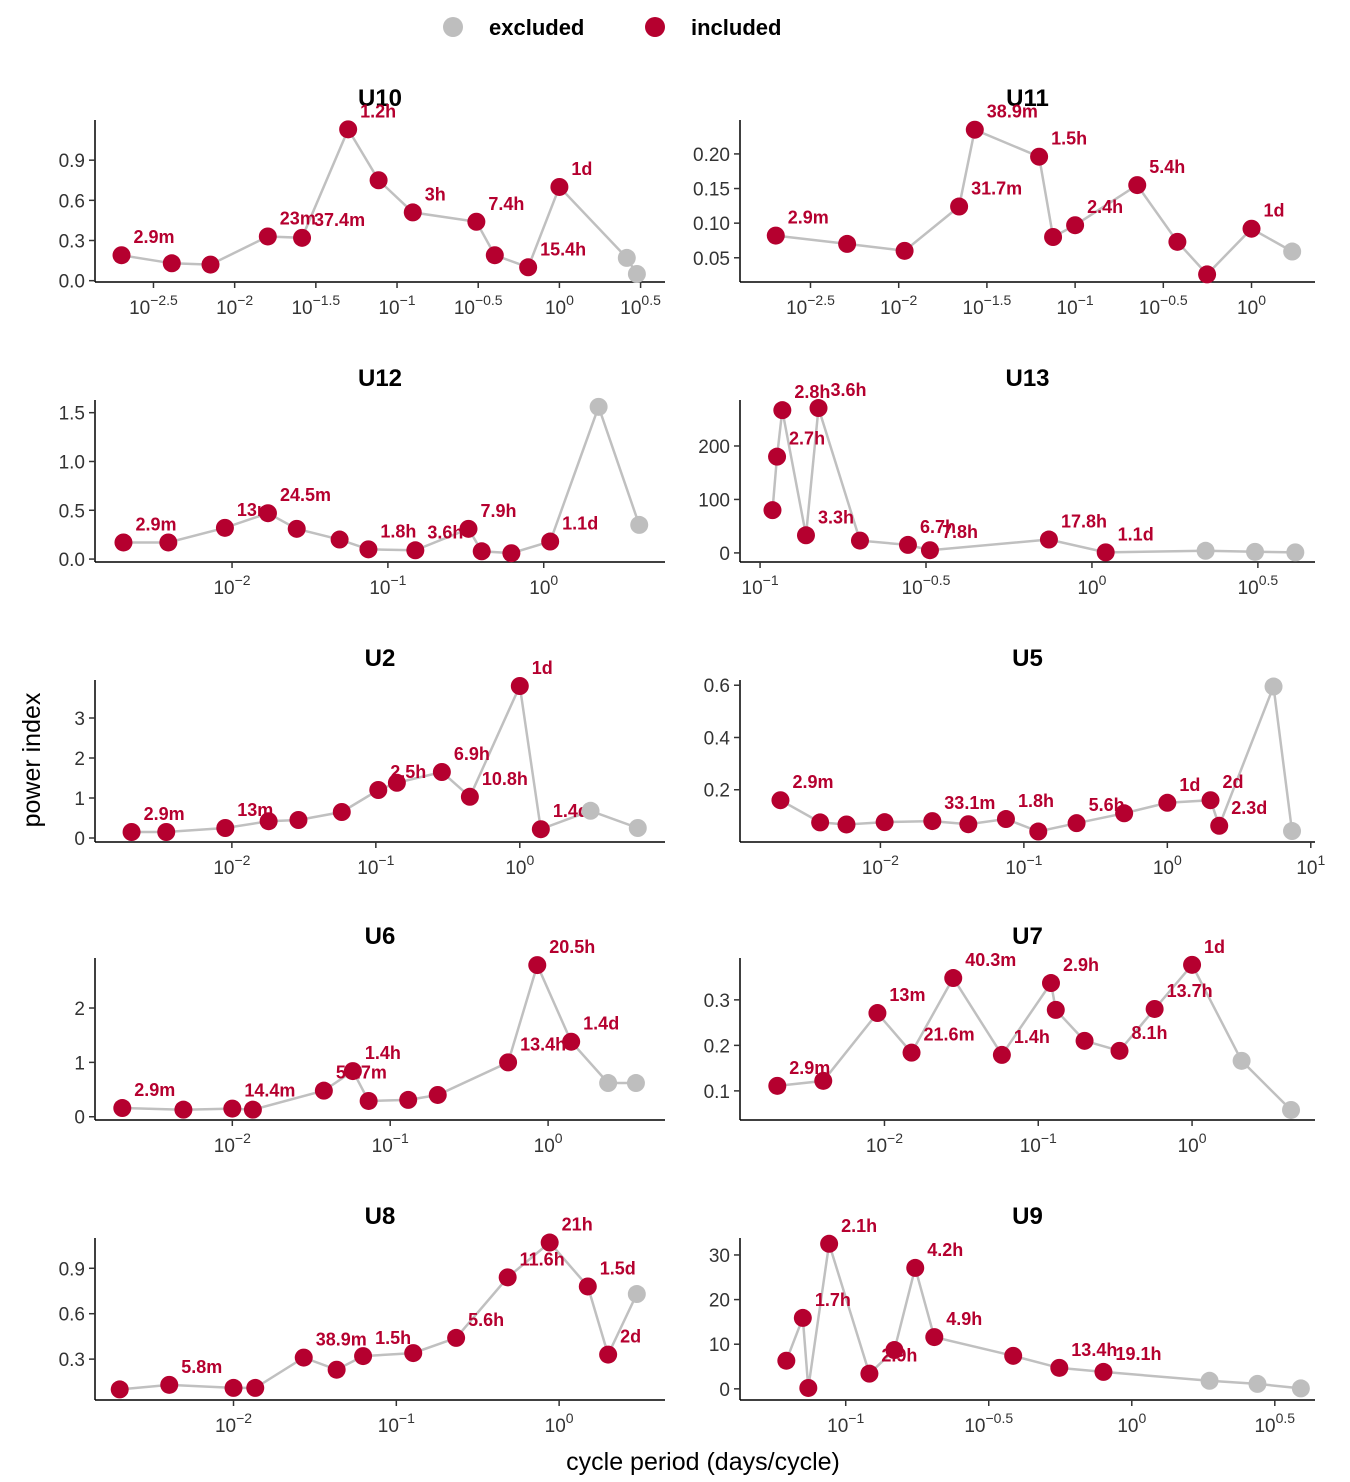 This screenshot has width=1350, height=1482. I want to click on point-label: 1.4h, so click(1032, 1037).